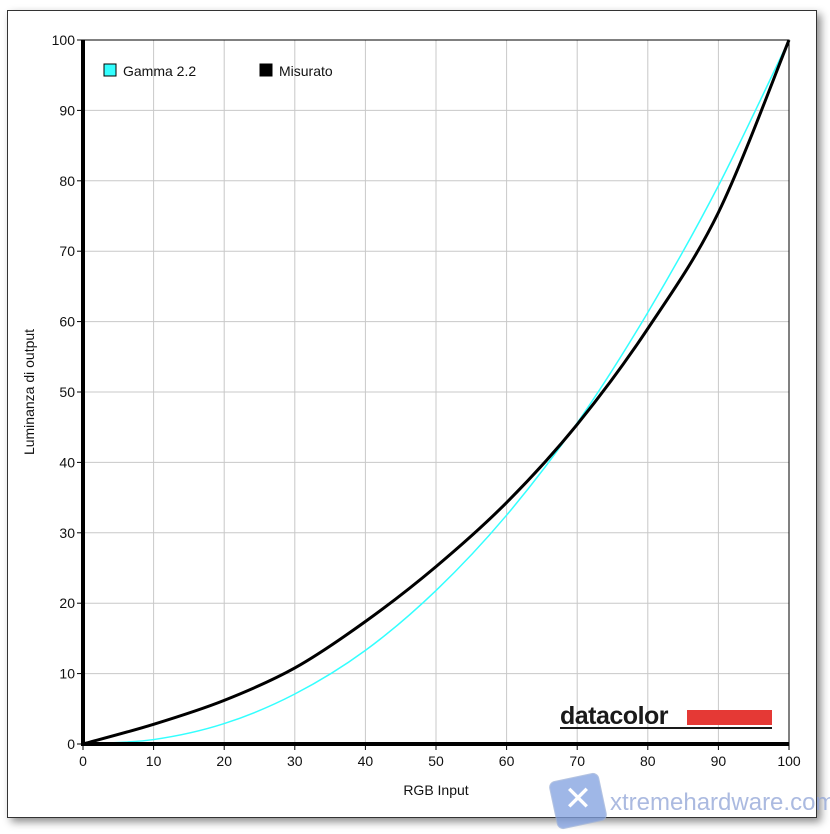  Describe the element at coordinates (67, 674) in the screenshot. I see `y-tick-label: 10` at that location.